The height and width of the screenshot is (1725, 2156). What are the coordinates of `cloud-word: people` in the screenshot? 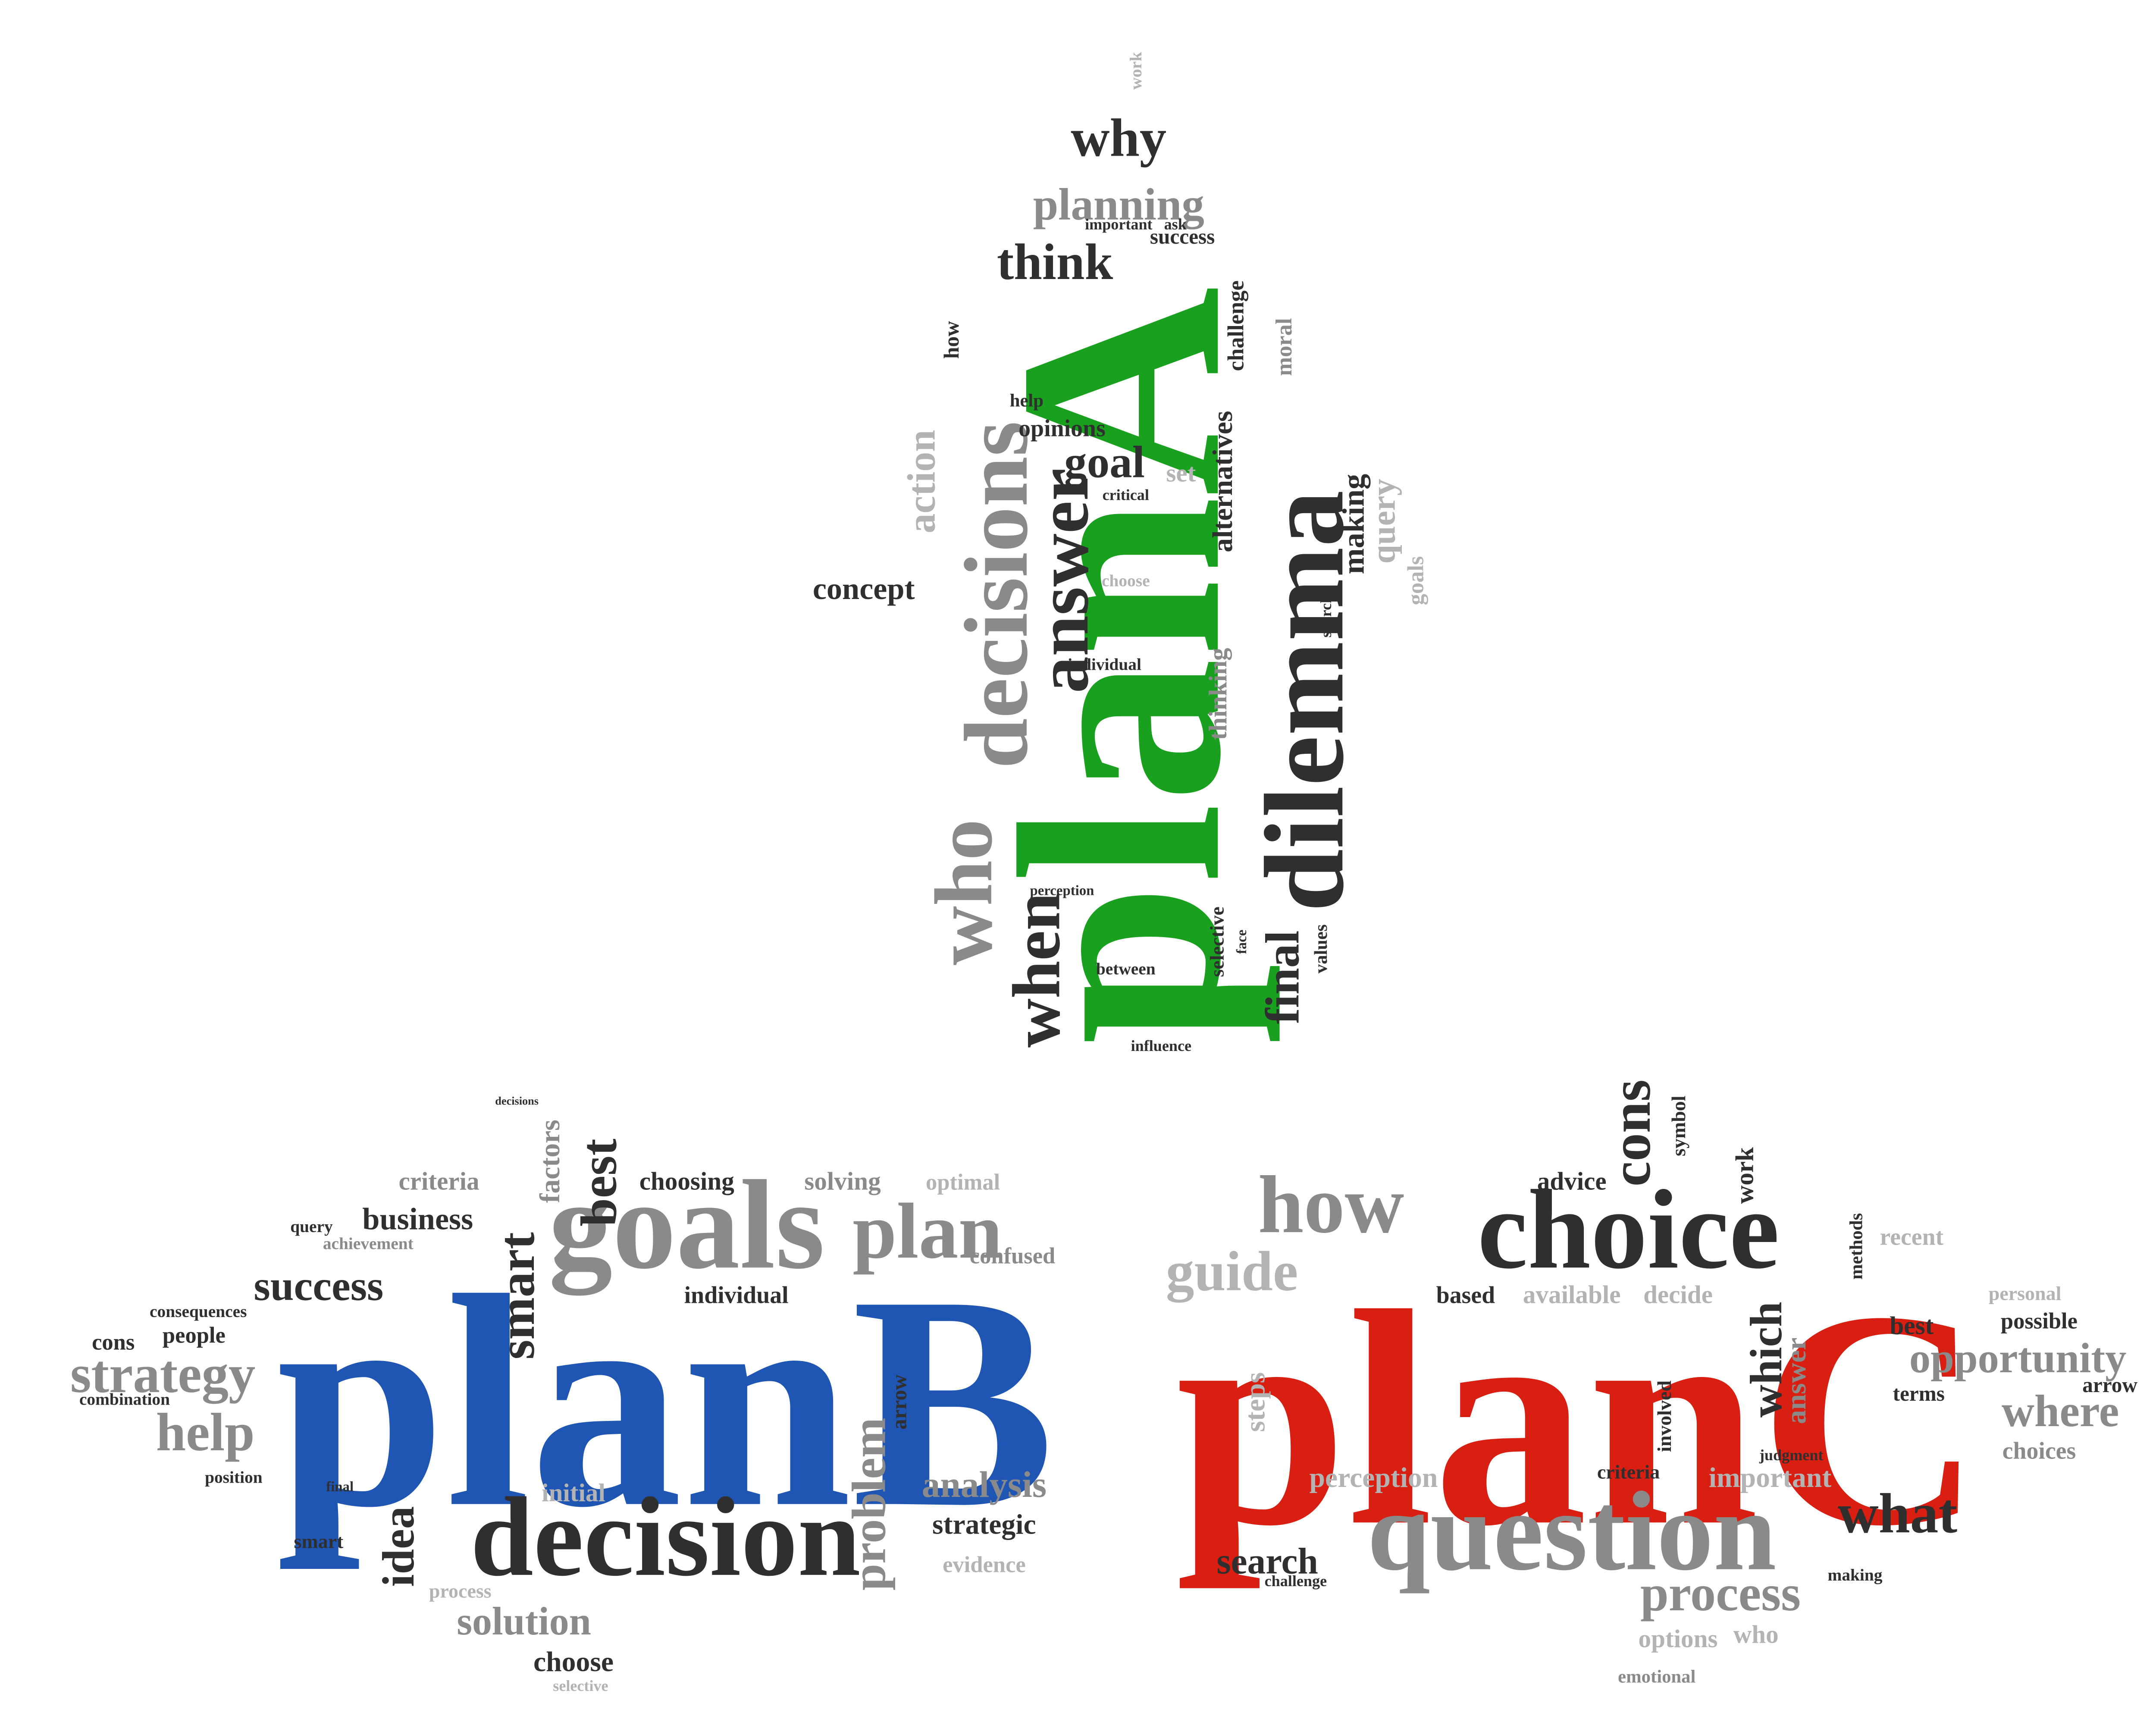 It's located at (194, 1335).